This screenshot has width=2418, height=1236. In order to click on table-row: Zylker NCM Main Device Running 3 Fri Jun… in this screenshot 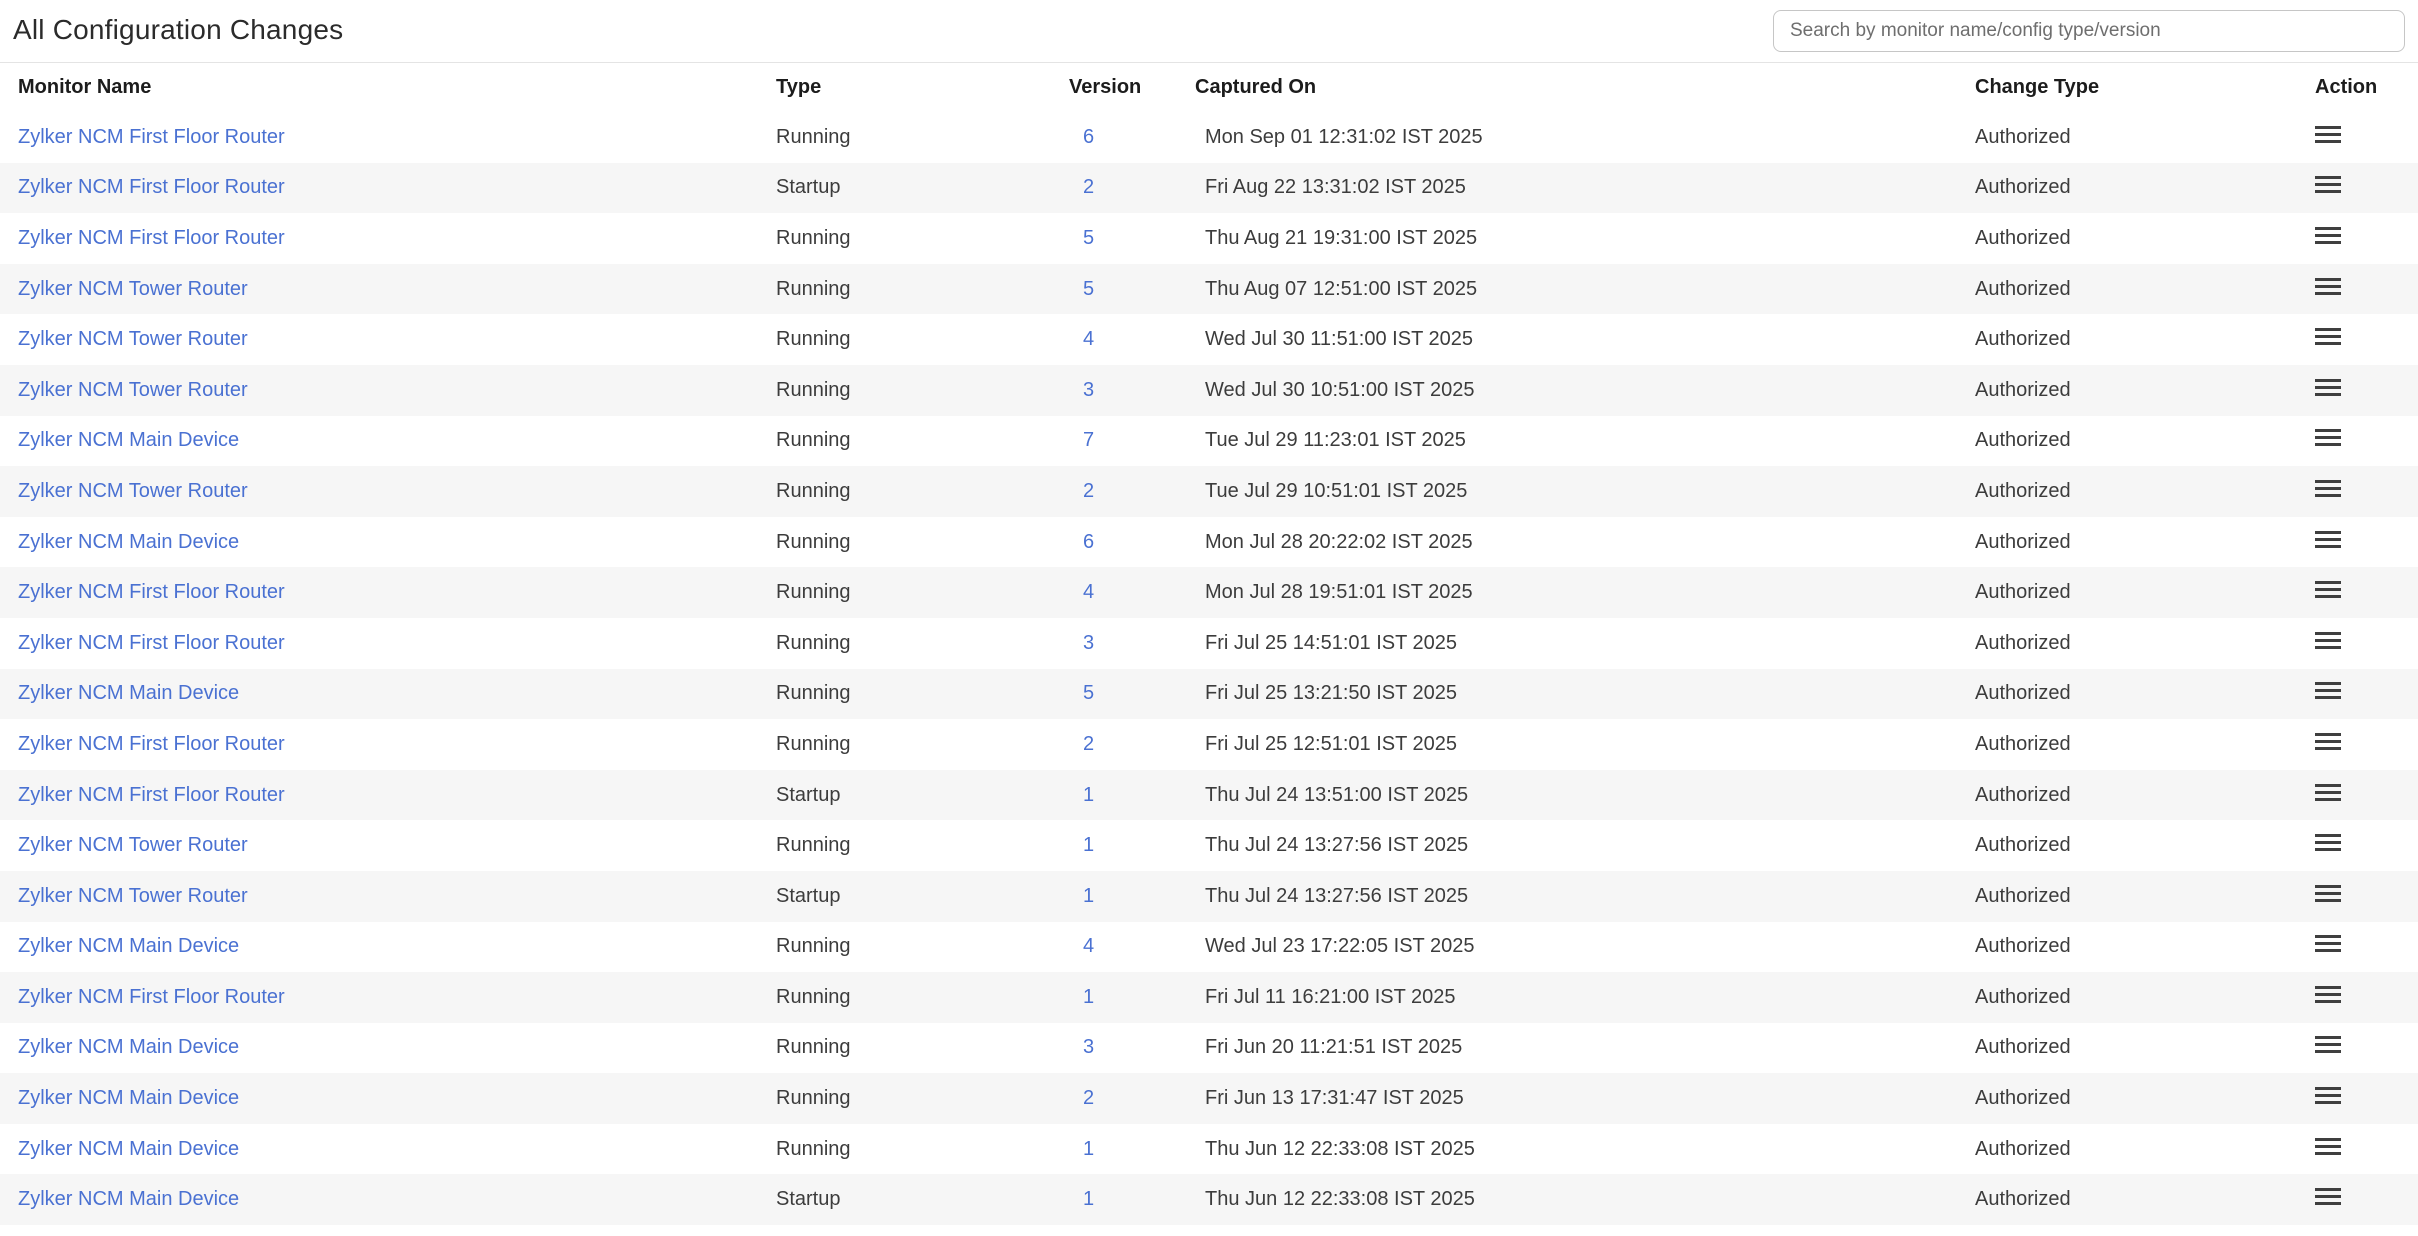, I will do `click(1209, 1048)`.